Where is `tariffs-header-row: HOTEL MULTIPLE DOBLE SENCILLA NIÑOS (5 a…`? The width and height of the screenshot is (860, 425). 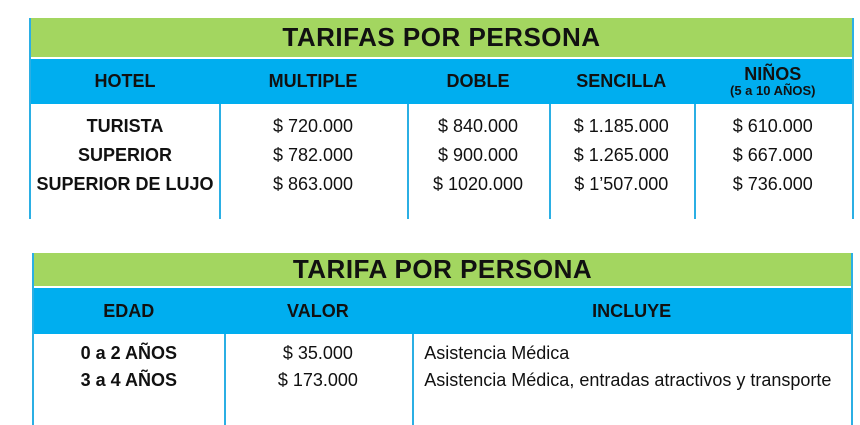
tariffs-header-row: HOTEL MULTIPLE DOBLE SENCILLA NIÑOS (5 a… is located at coordinates (441, 81).